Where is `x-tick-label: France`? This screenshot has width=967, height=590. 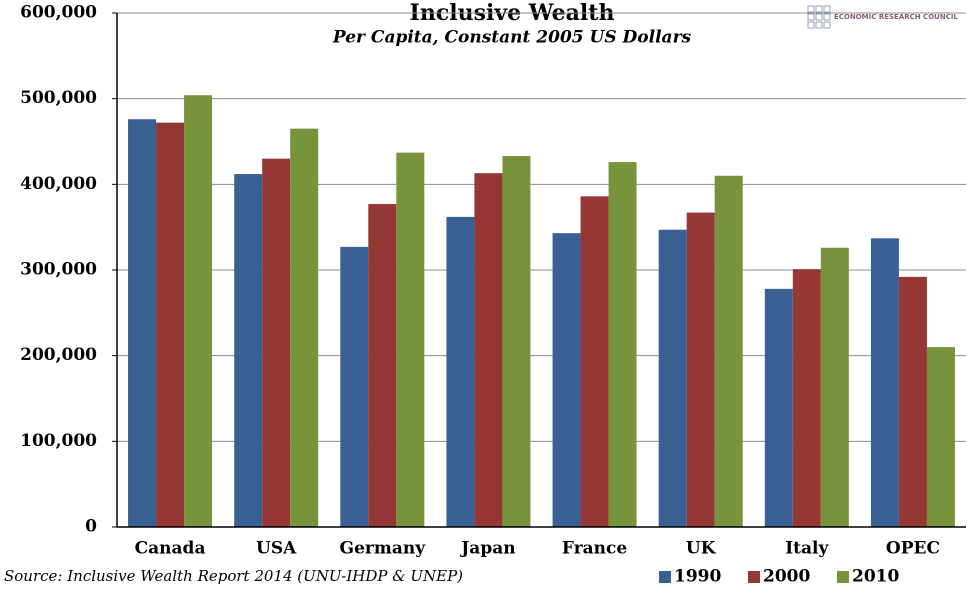
x-tick-label: France is located at coordinates (594, 549).